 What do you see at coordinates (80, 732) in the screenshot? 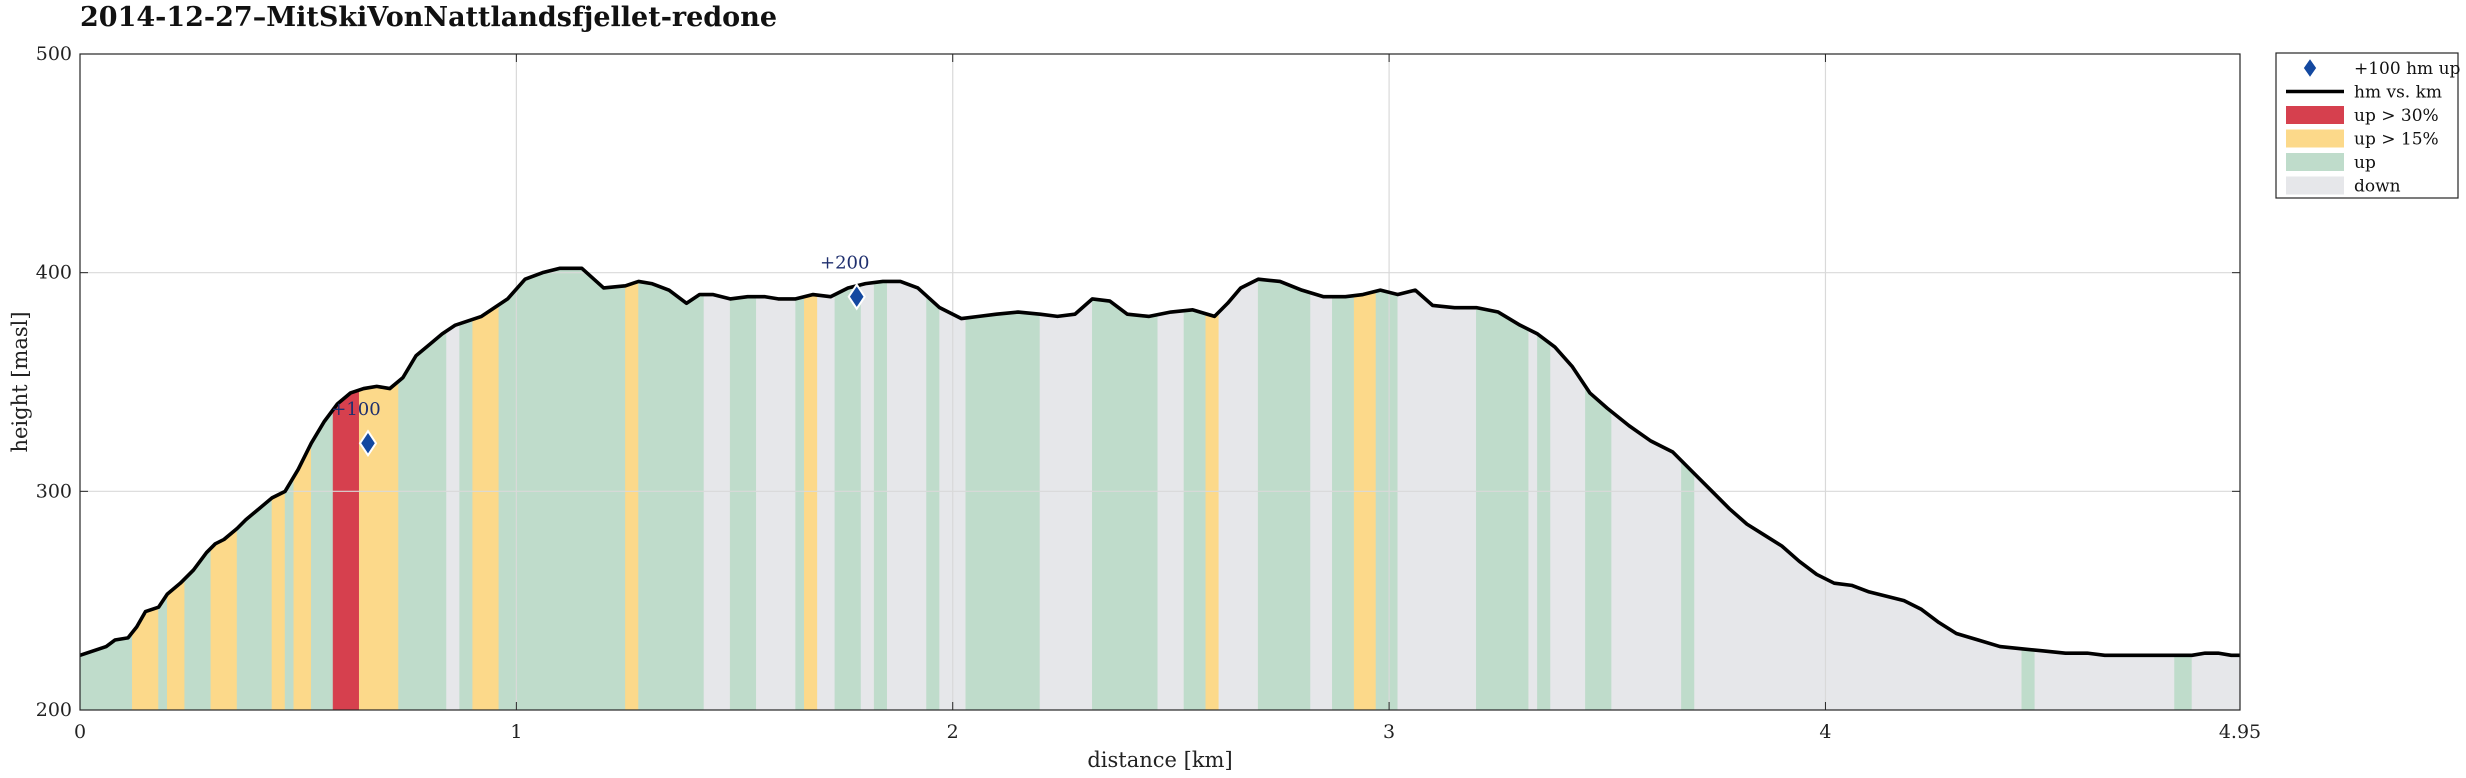
I see `x-tick-label: 0` at bounding box center [80, 732].